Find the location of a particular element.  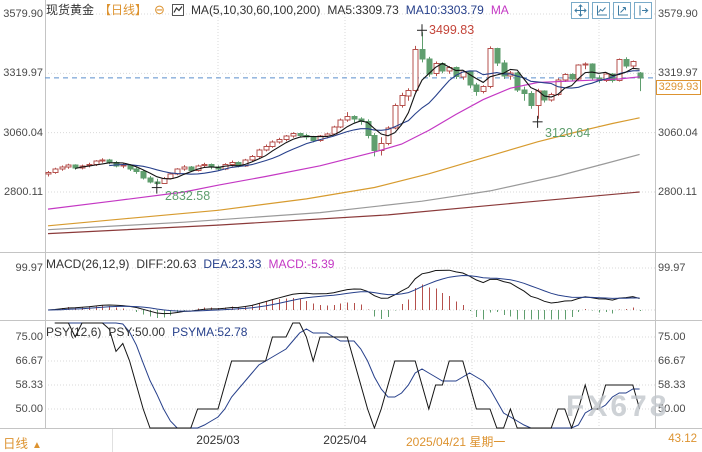

symbol-name: 现货黄金 is located at coordinates (70, 10).